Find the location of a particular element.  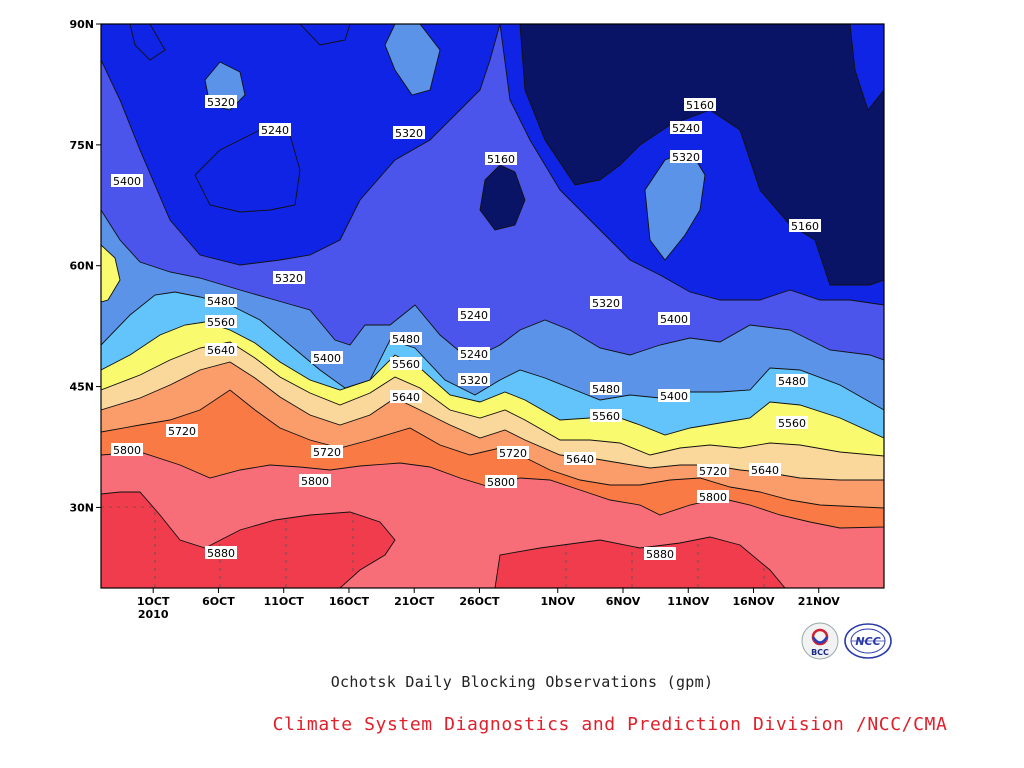

ncc-logo-icon: NCC is located at coordinates (868, 641).